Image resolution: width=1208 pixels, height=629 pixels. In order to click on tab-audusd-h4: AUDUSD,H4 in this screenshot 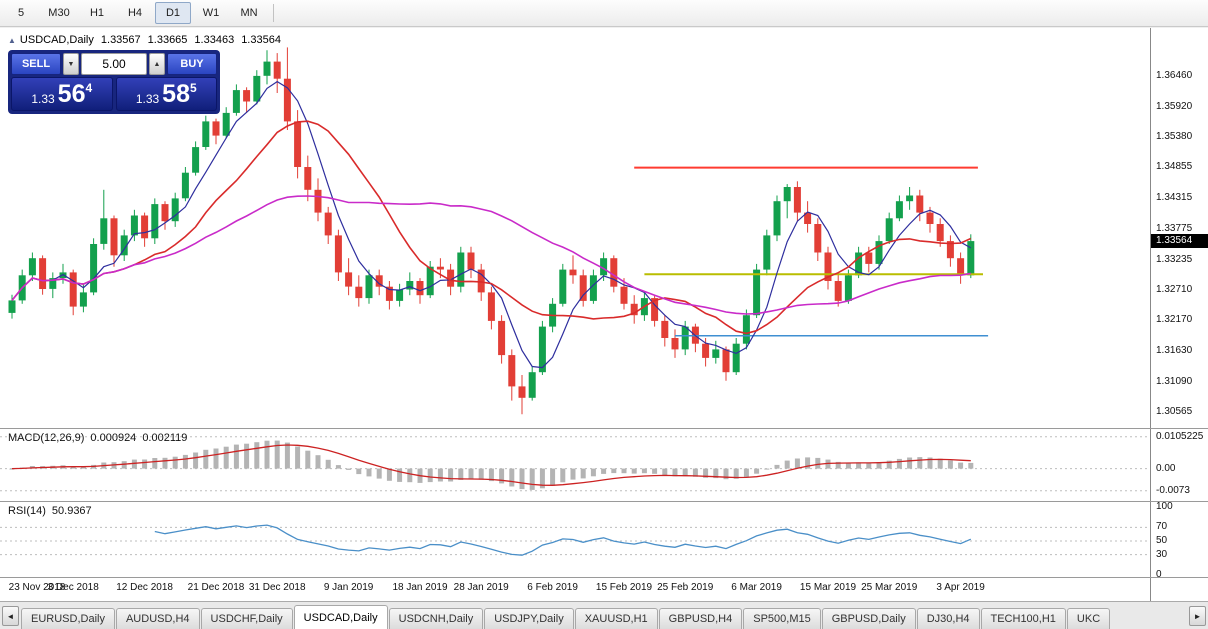, I will do `click(157, 618)`.